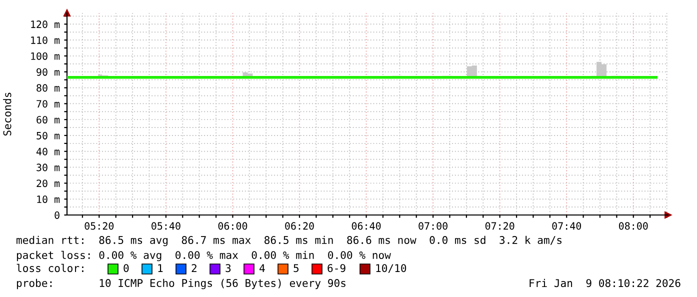 The width and height of the screenshot is (697, 297). Describe the element at coordinates (499, 226) in the screenshot. I see `x-tick-label: 07:20` at that location.